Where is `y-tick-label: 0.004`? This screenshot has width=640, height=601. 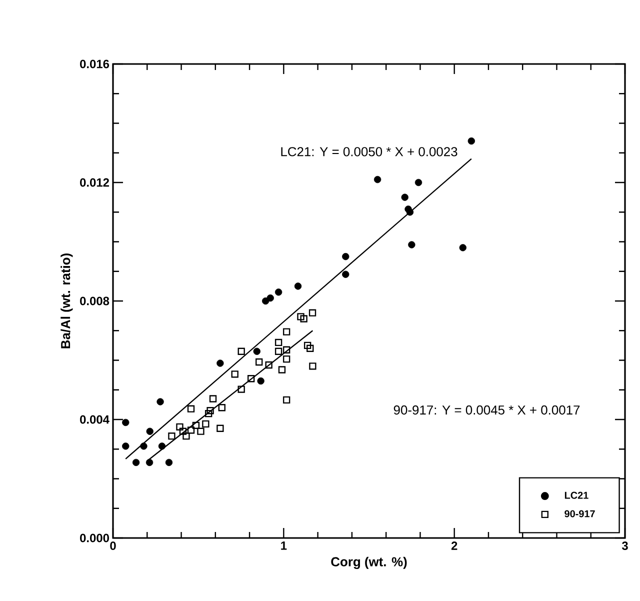
y-tick-label: 0.004 is located at coordinates (95, 419).